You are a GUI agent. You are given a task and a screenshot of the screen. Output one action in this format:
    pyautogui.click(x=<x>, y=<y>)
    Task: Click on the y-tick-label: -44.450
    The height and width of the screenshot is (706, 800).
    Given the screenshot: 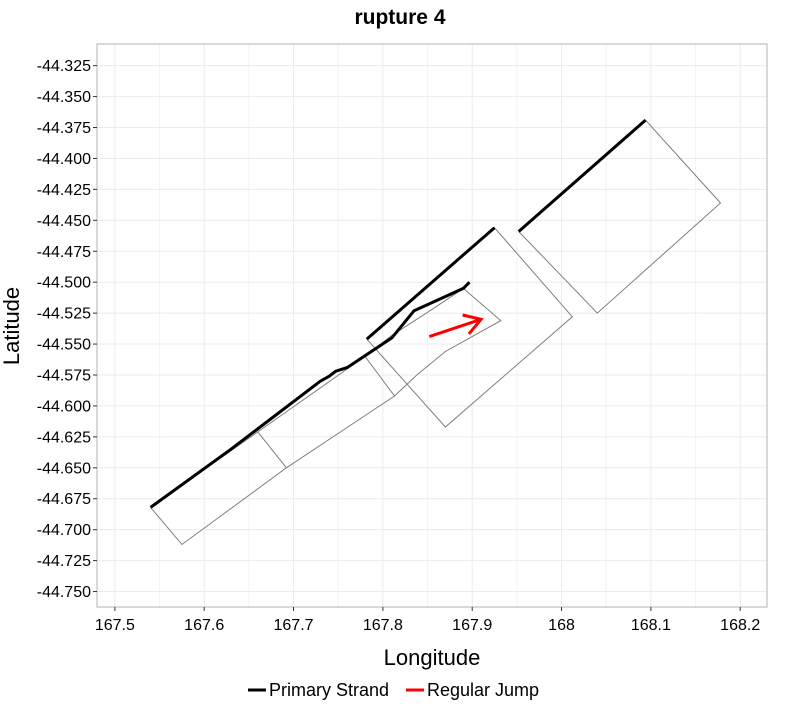 What is the action you would take?
    pyautogui.click(x=64, y=221)
    